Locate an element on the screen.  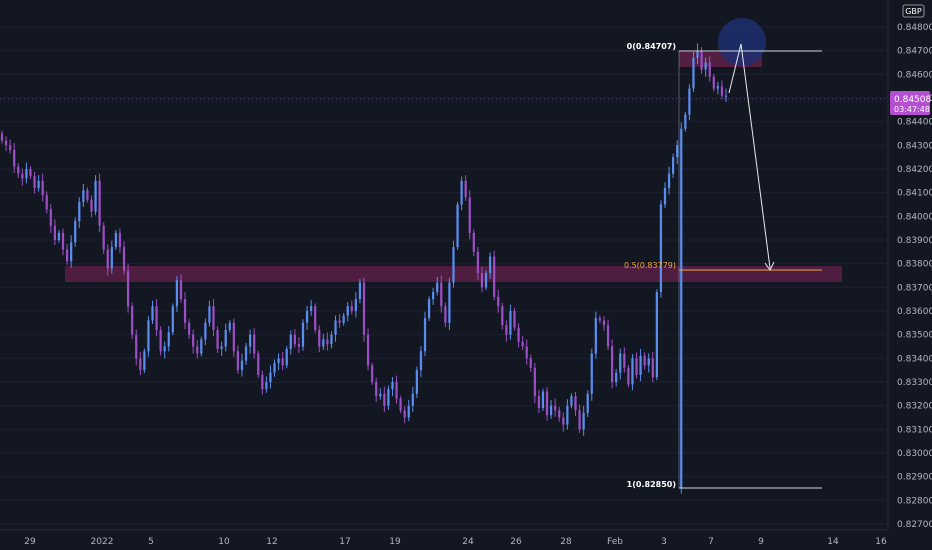
time-tick-label: 12 is located at coordinates (271, 542).